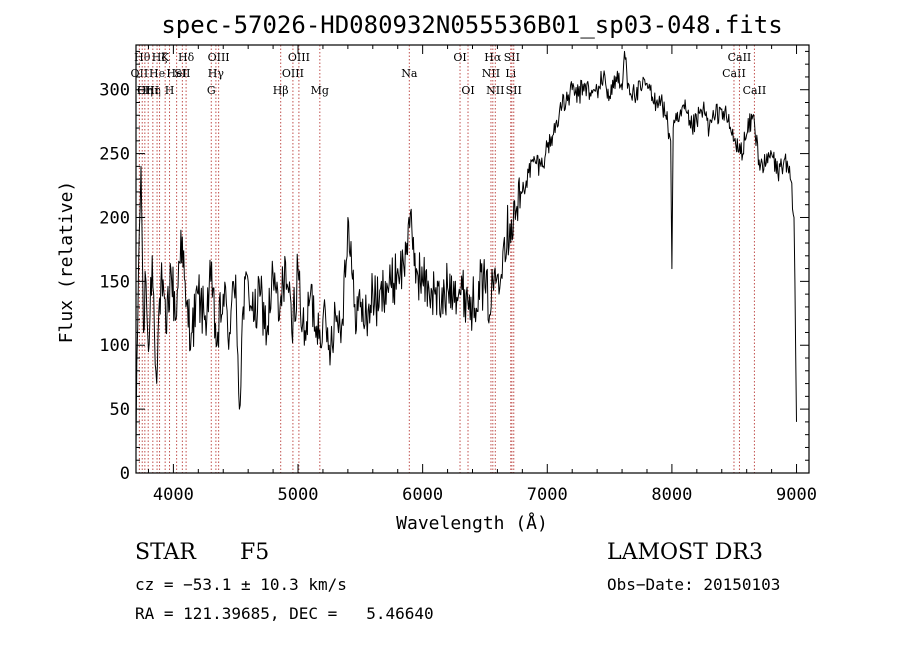 Image resolution: width=900 pixels, height=649 pixels. Describe the element at coordinates (320, 90) in the screenshot. I see `line-label-18-0: Mg` at that location.